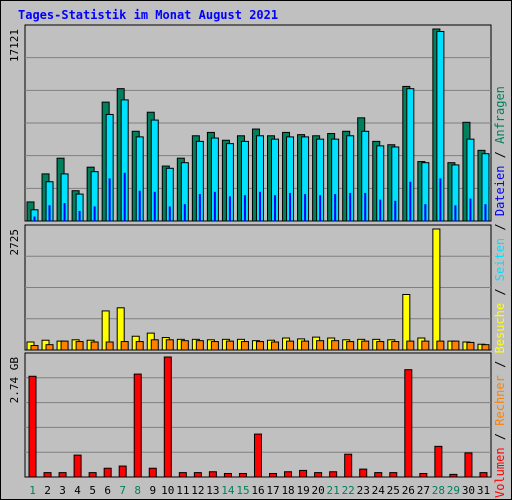  I want to click on y-max-label-visits: 2725, so click(14, 242).